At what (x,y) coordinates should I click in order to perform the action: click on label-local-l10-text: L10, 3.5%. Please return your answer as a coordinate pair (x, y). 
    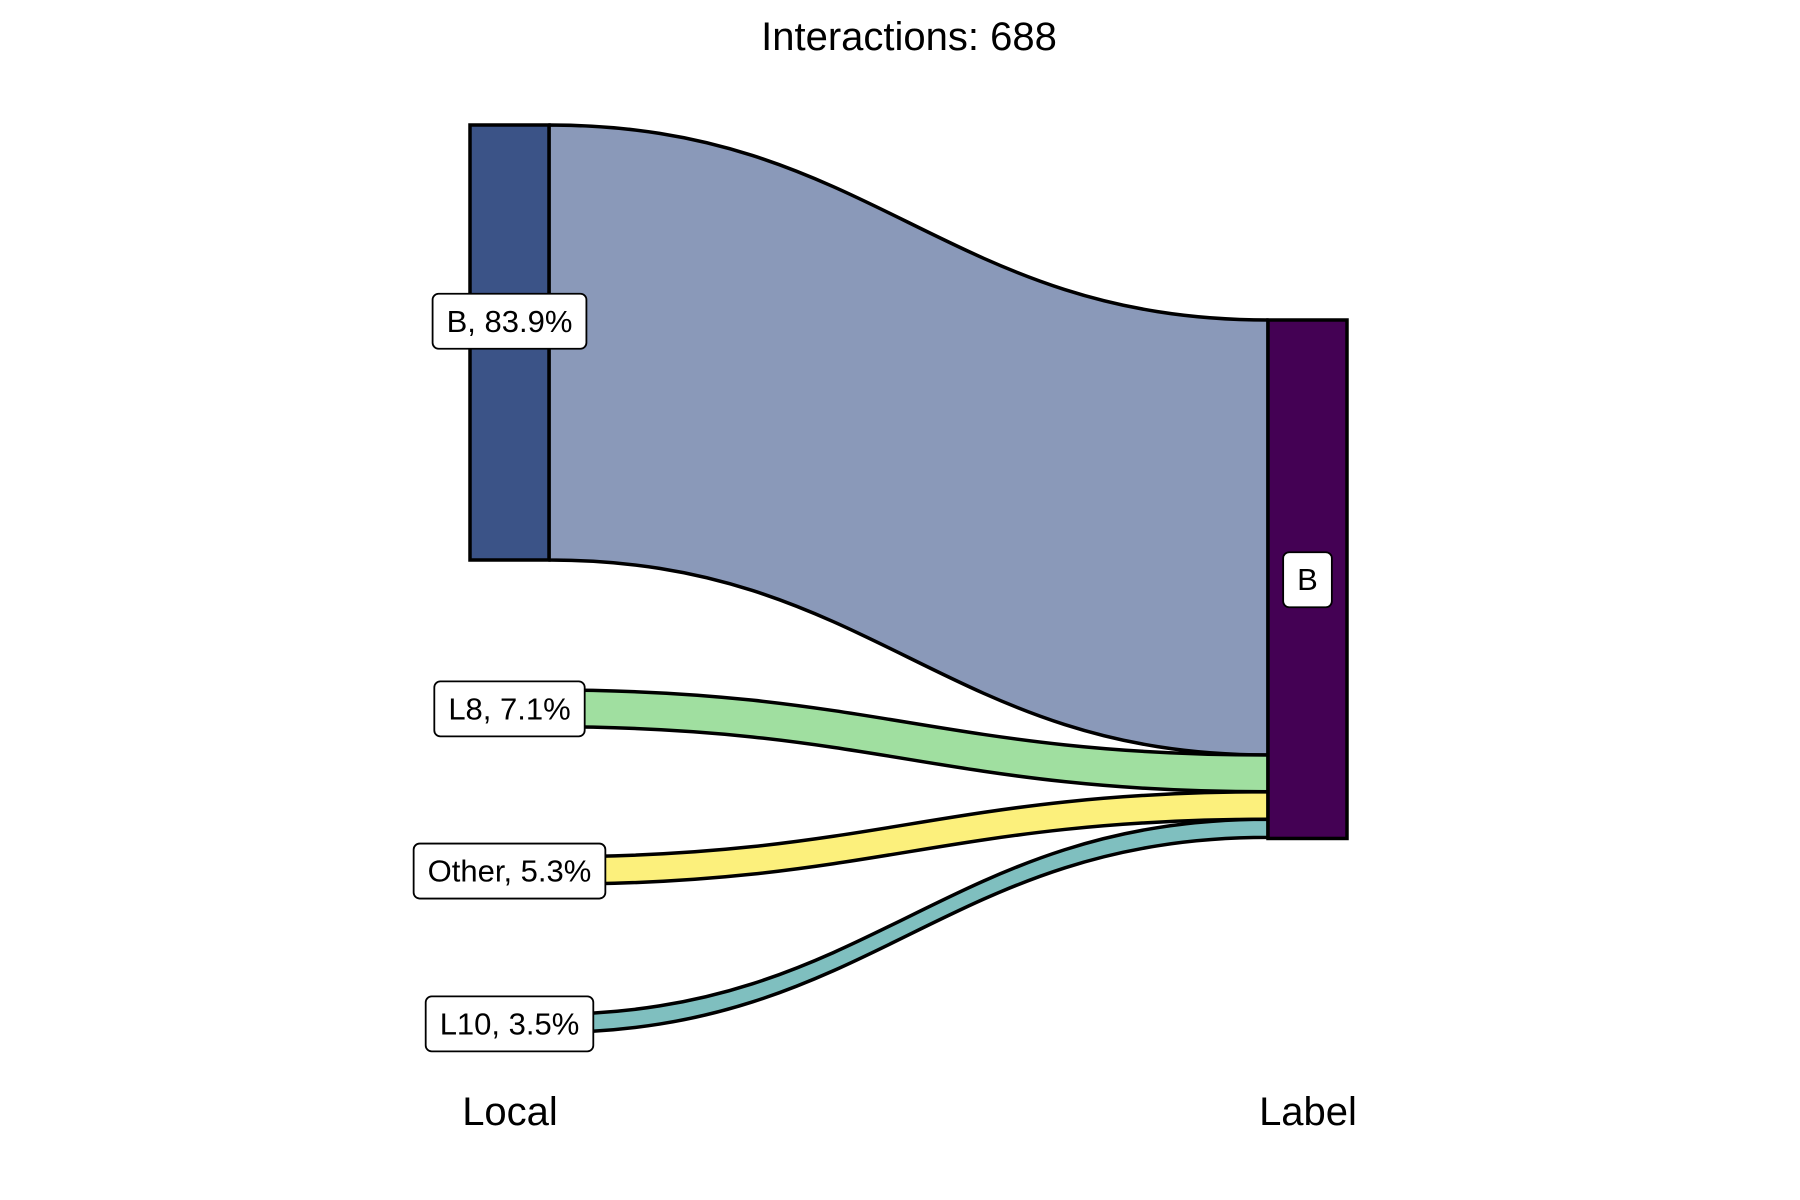
    Looking at the image, I should click on (510, 1023).